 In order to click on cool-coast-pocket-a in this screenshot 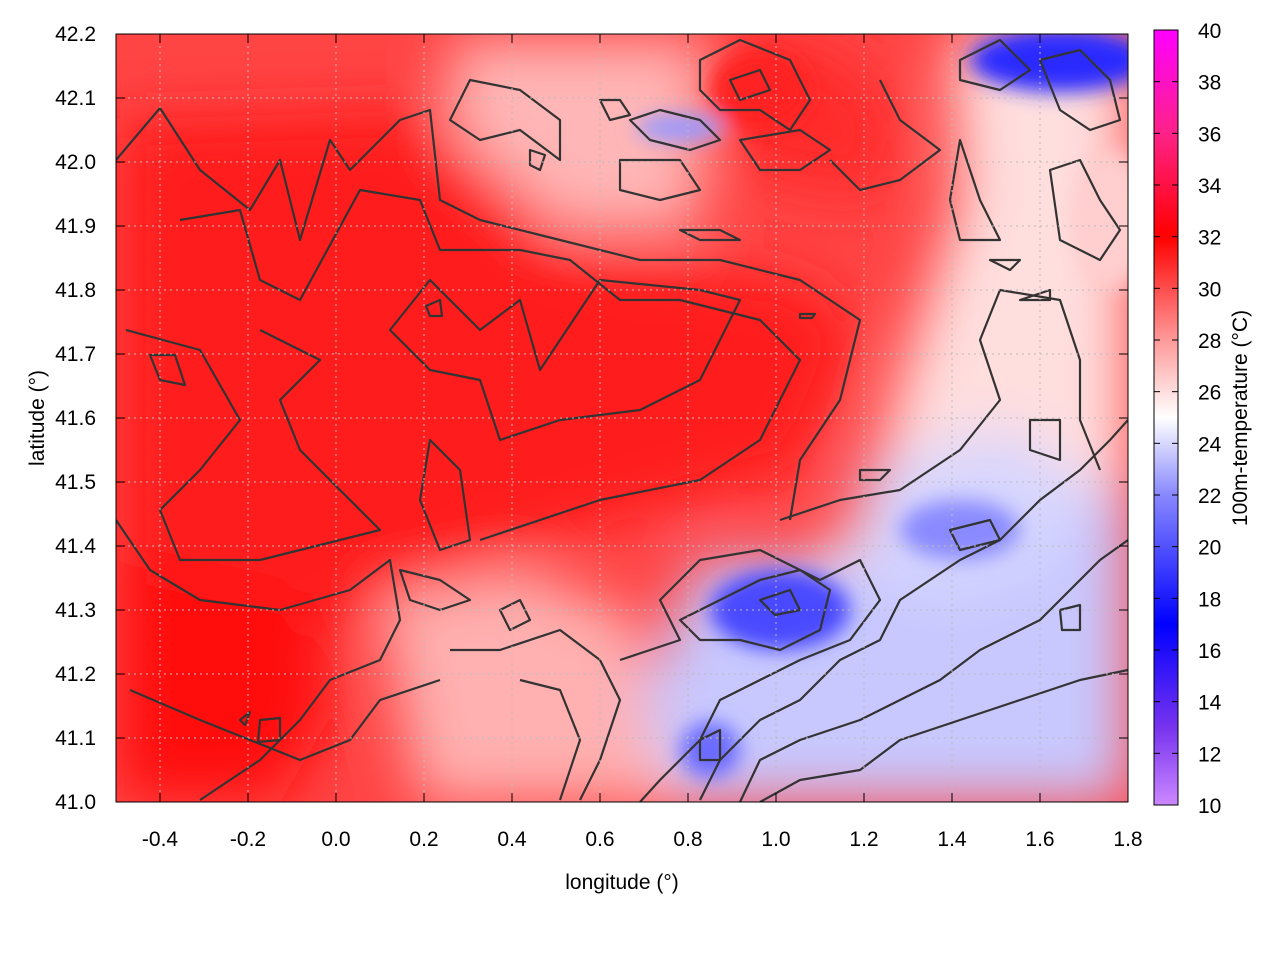, I will do `click(780, 610)`.